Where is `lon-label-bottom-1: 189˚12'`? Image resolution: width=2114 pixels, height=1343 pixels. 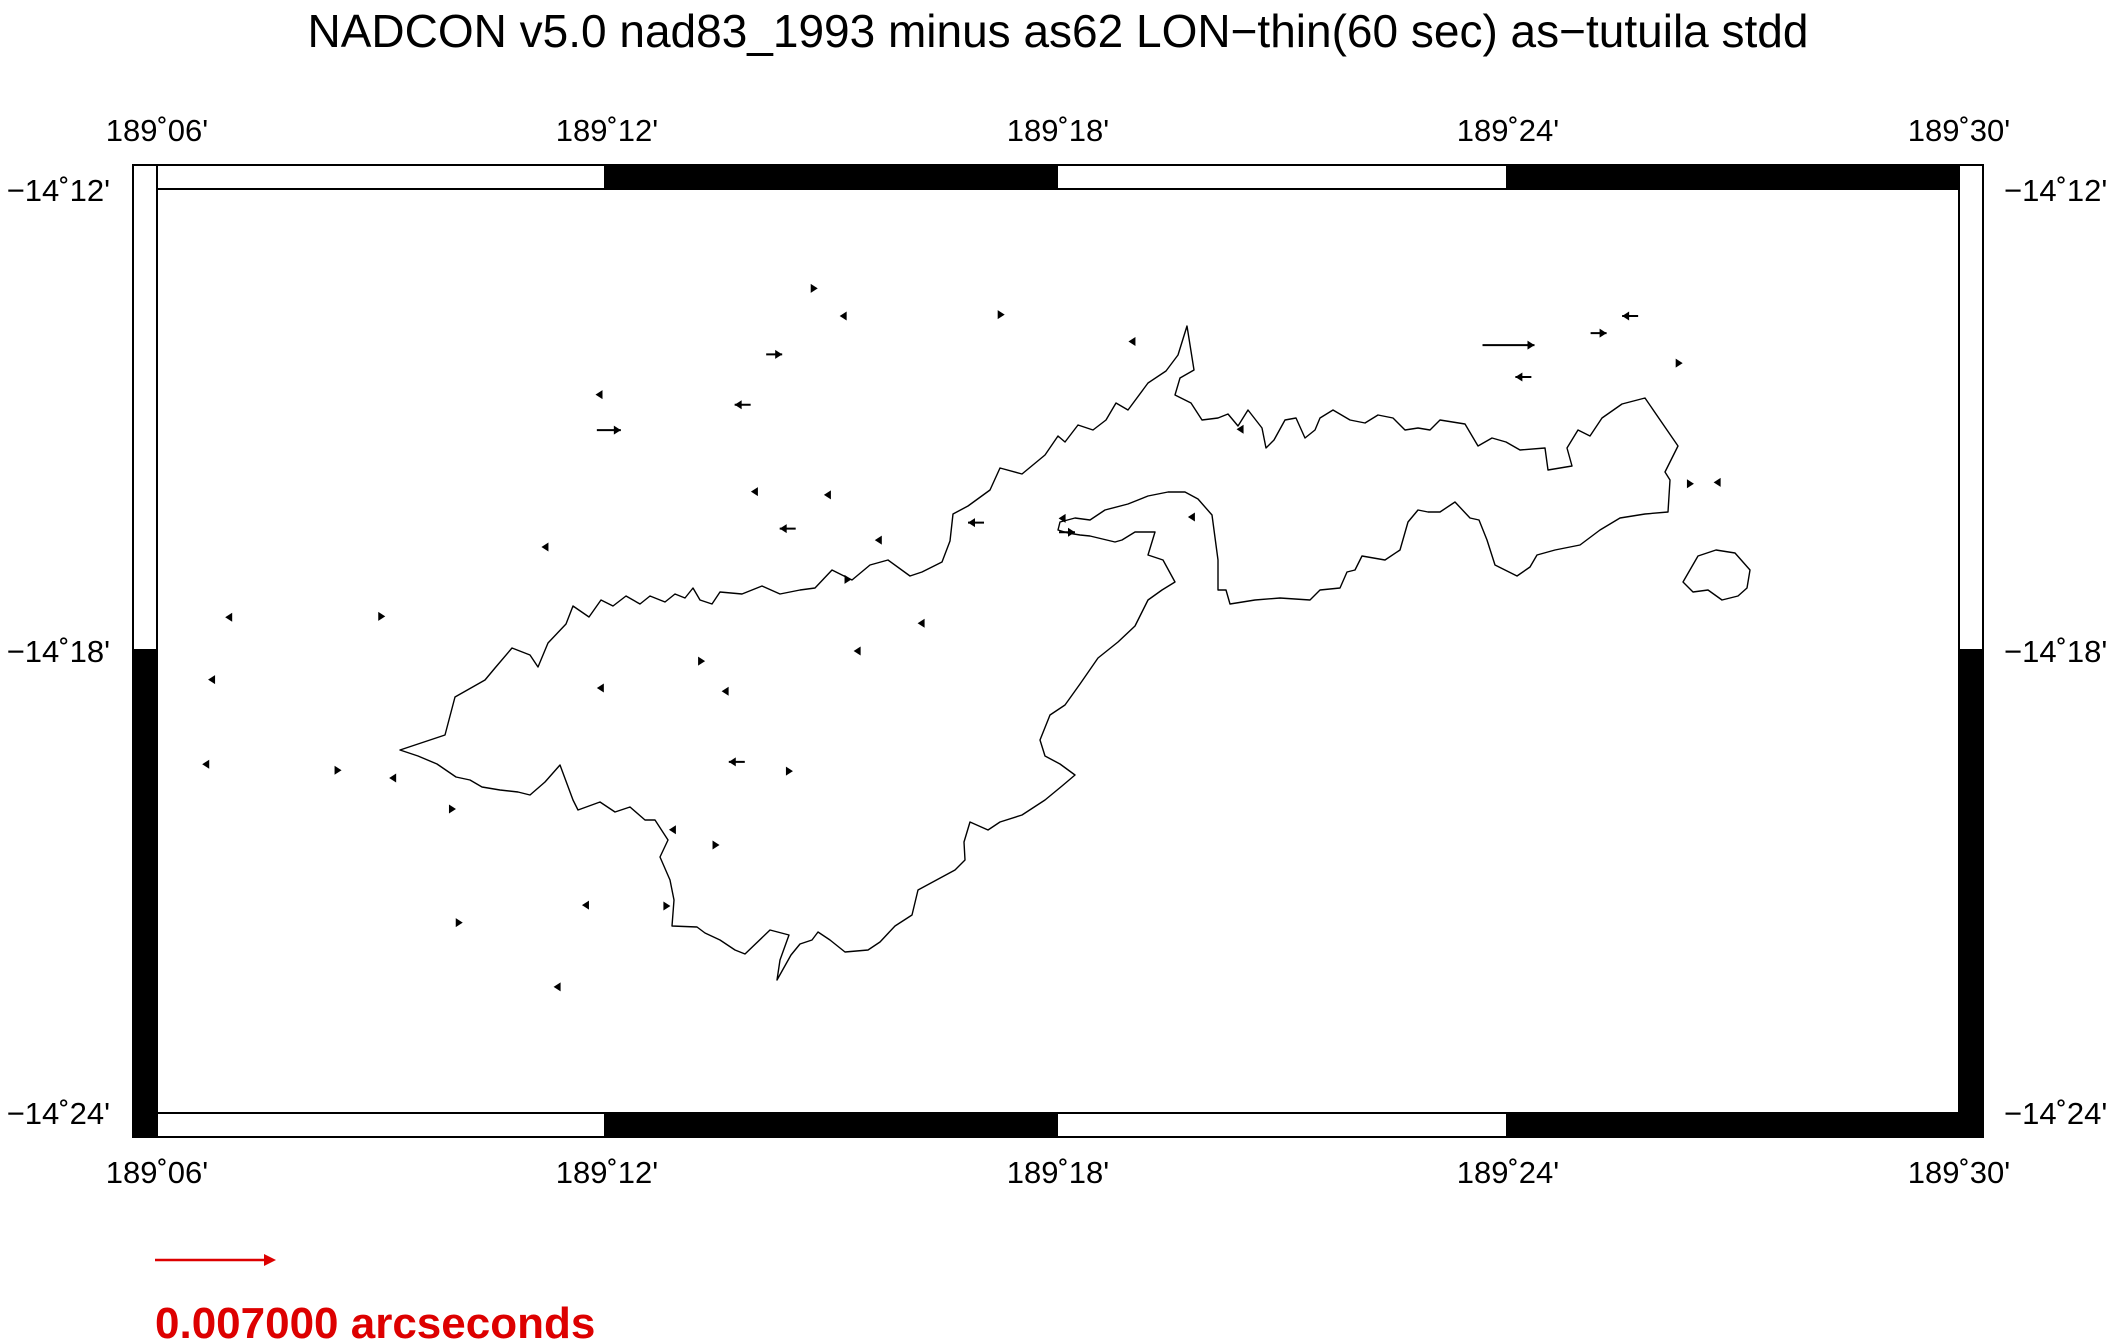 lon-label-bottom-1: 189˚12' is located at coordinates (607, 1172).